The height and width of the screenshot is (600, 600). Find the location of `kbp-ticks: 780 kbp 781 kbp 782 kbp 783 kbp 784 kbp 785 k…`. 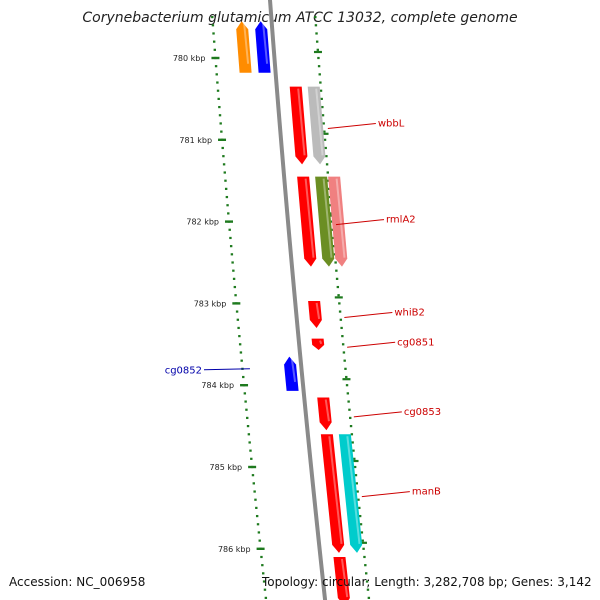

kbp-ticks: 780 kbp 781 kbp 782 kbp 783 kbp 784 kbp 785 k… is located at coordinates (219, 304).